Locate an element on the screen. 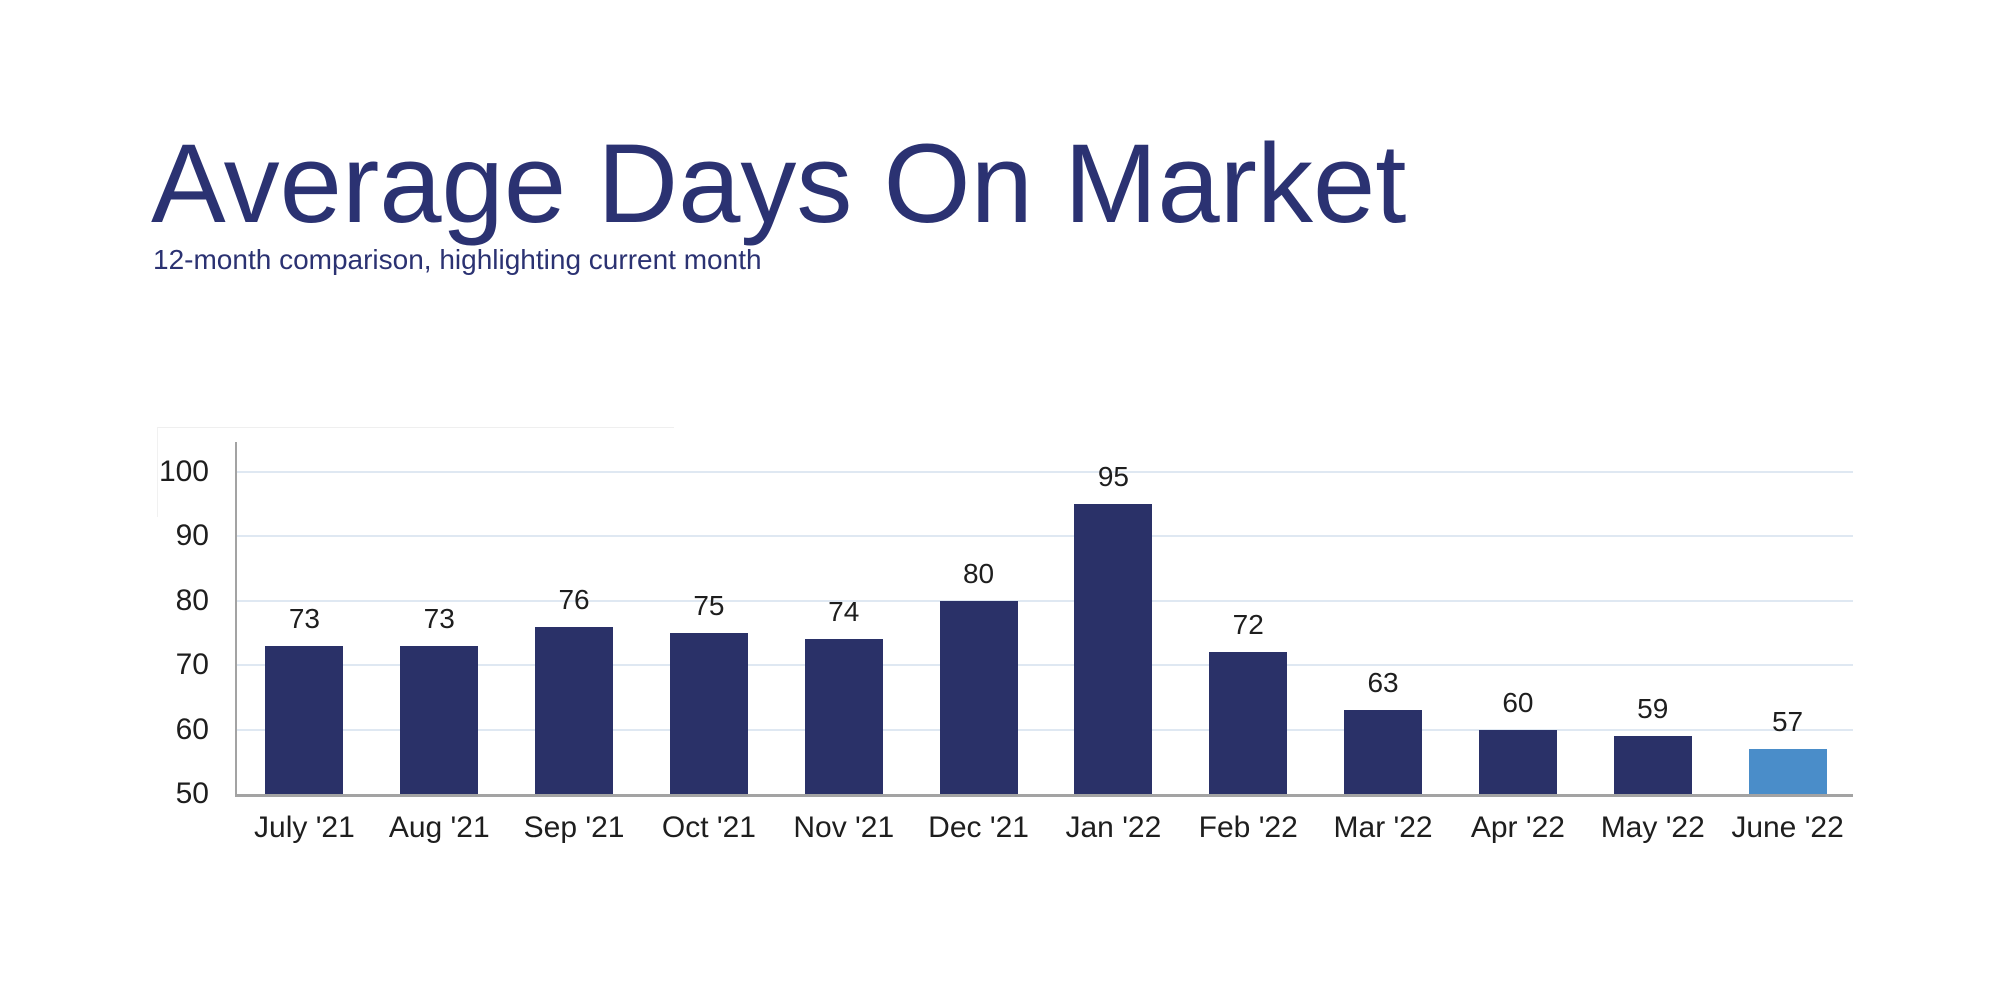 This screenshot has width=2000, height=1000. bar-slot: 95 Jan '22 is located at coordinates (1113, 642).